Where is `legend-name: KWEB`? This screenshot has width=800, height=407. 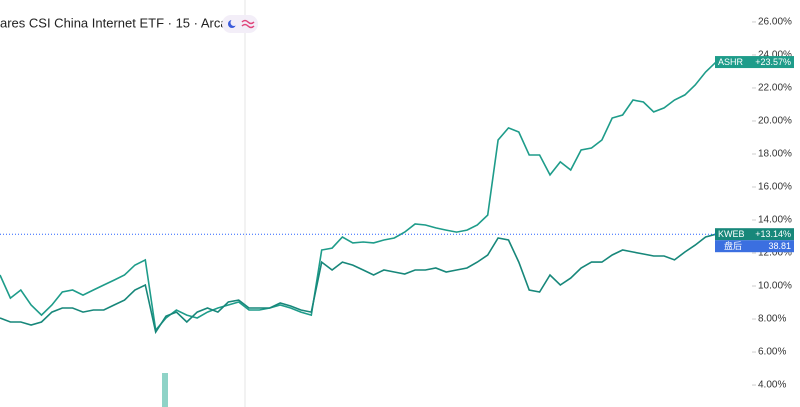
legend-name: KWEB is located at coordinates (731, 234).